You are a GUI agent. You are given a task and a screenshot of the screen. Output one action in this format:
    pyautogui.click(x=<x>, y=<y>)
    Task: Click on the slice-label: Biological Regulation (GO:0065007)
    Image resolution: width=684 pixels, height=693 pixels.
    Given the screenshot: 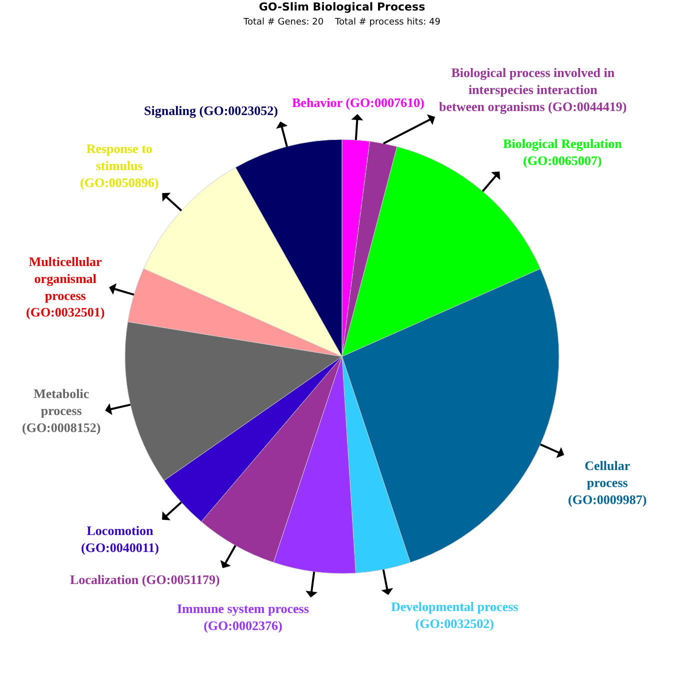 What is the action you would take?
    pyautogui.click(x=563, y=152)
    